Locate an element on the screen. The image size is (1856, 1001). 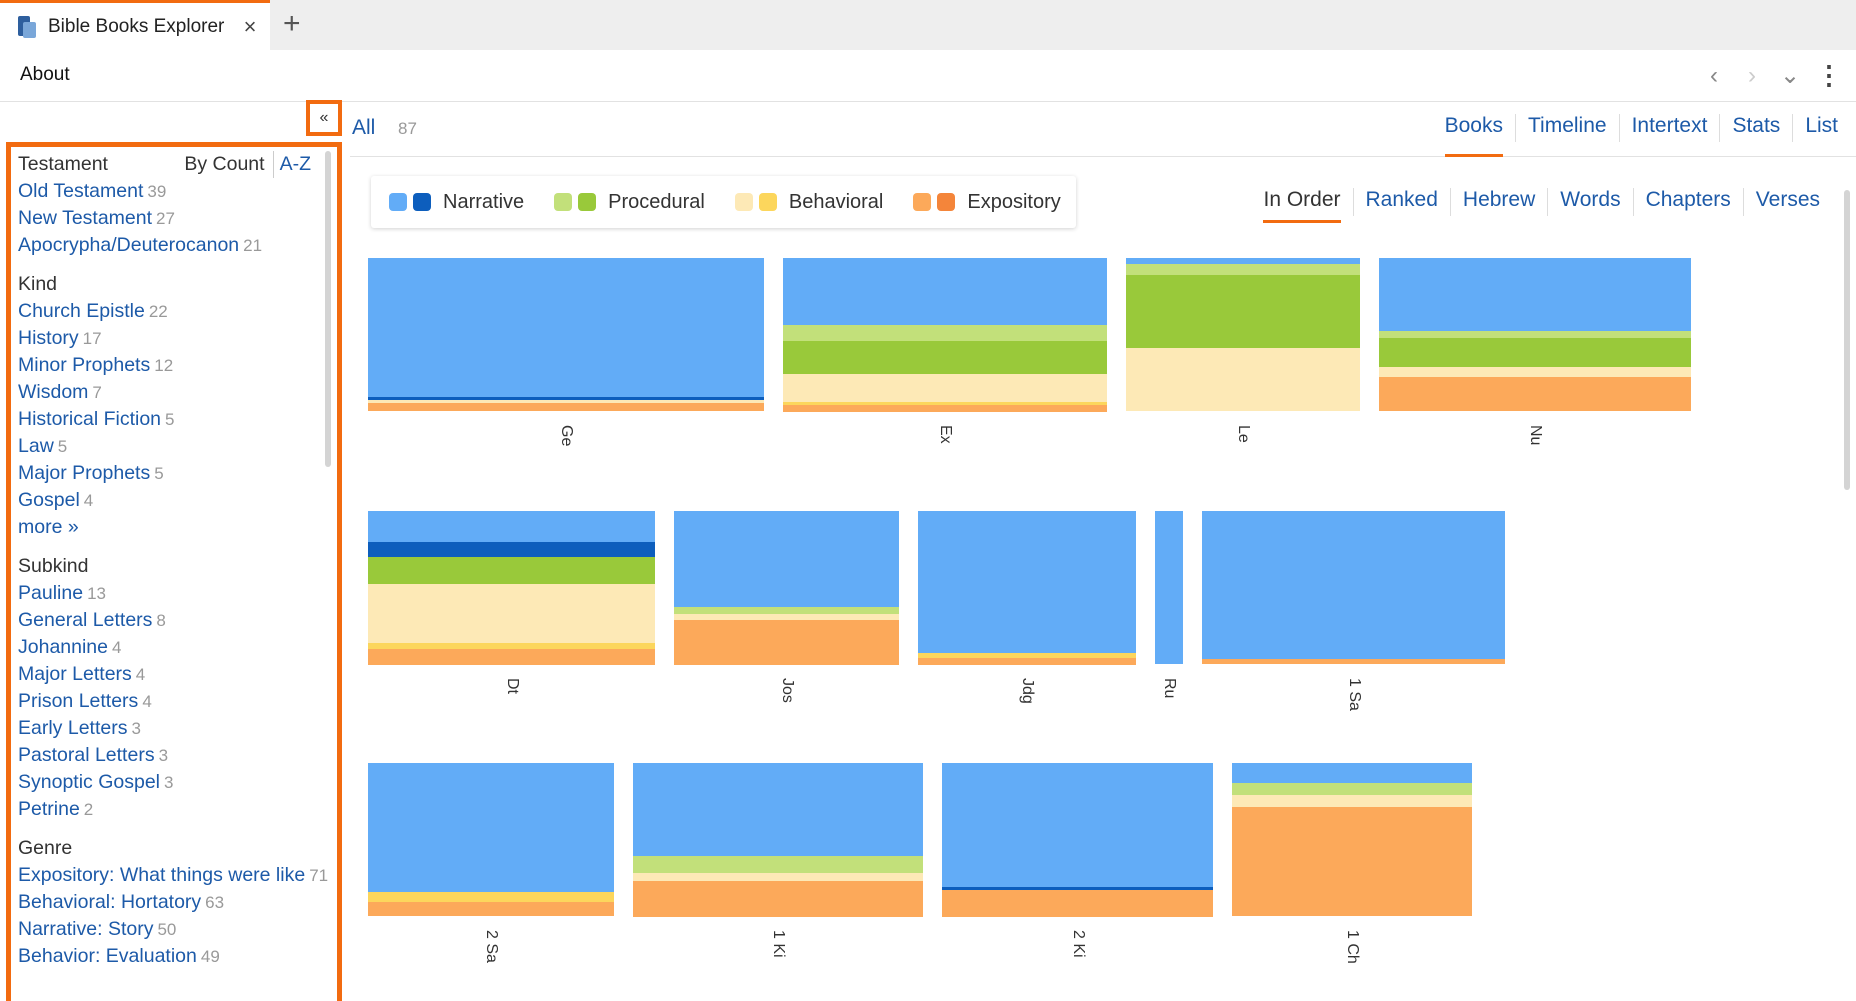
facet-item: Law 5 is located at coordinates (175, 446).